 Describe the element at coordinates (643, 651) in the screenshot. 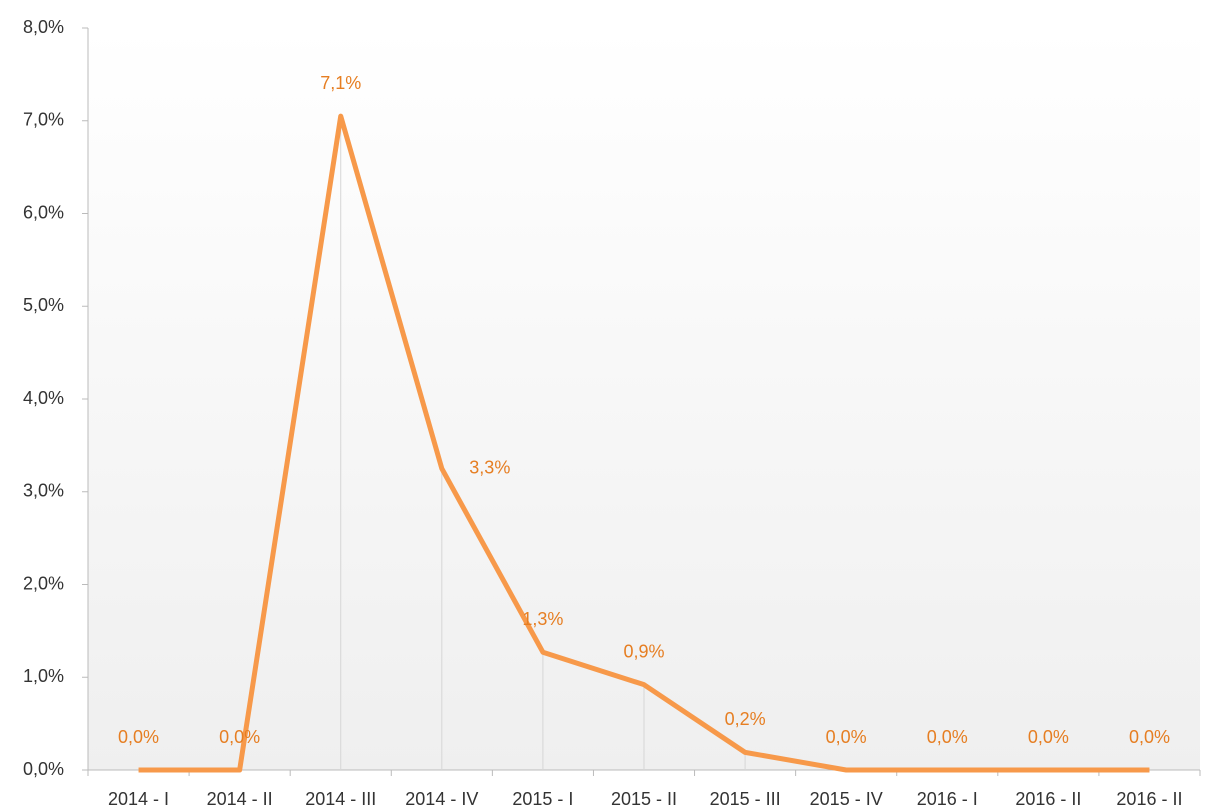

I see `data-label: 0,9%` at that location.